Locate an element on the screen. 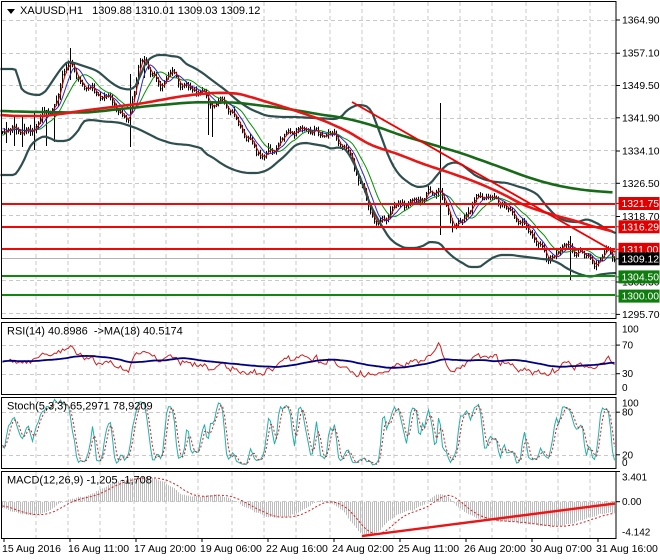 Image resolution: width=660 pixels, height=560 pixels. svg-text: 1349.50 is located at coordinates (641, 86).